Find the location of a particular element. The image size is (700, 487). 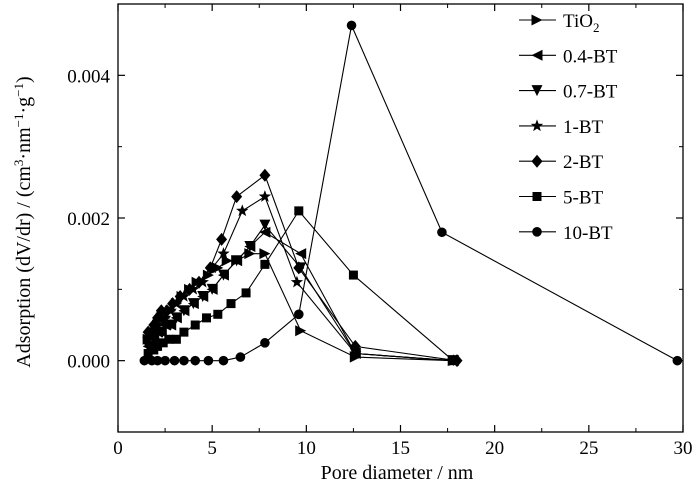

y-axis-label-mid2: ·g is located at coordinates (24, 105).